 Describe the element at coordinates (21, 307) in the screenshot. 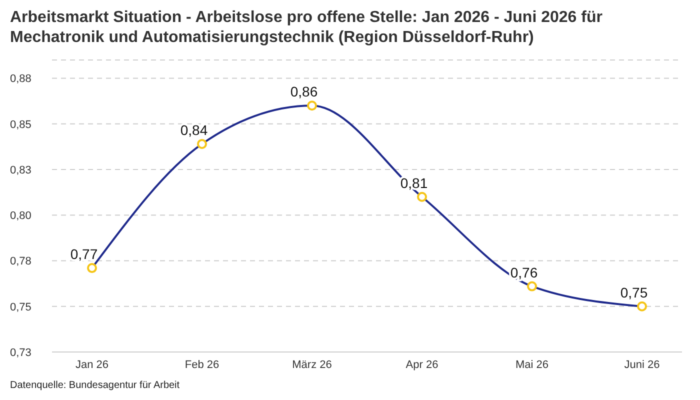

I see `y-tick-label: 0,75` at that location.